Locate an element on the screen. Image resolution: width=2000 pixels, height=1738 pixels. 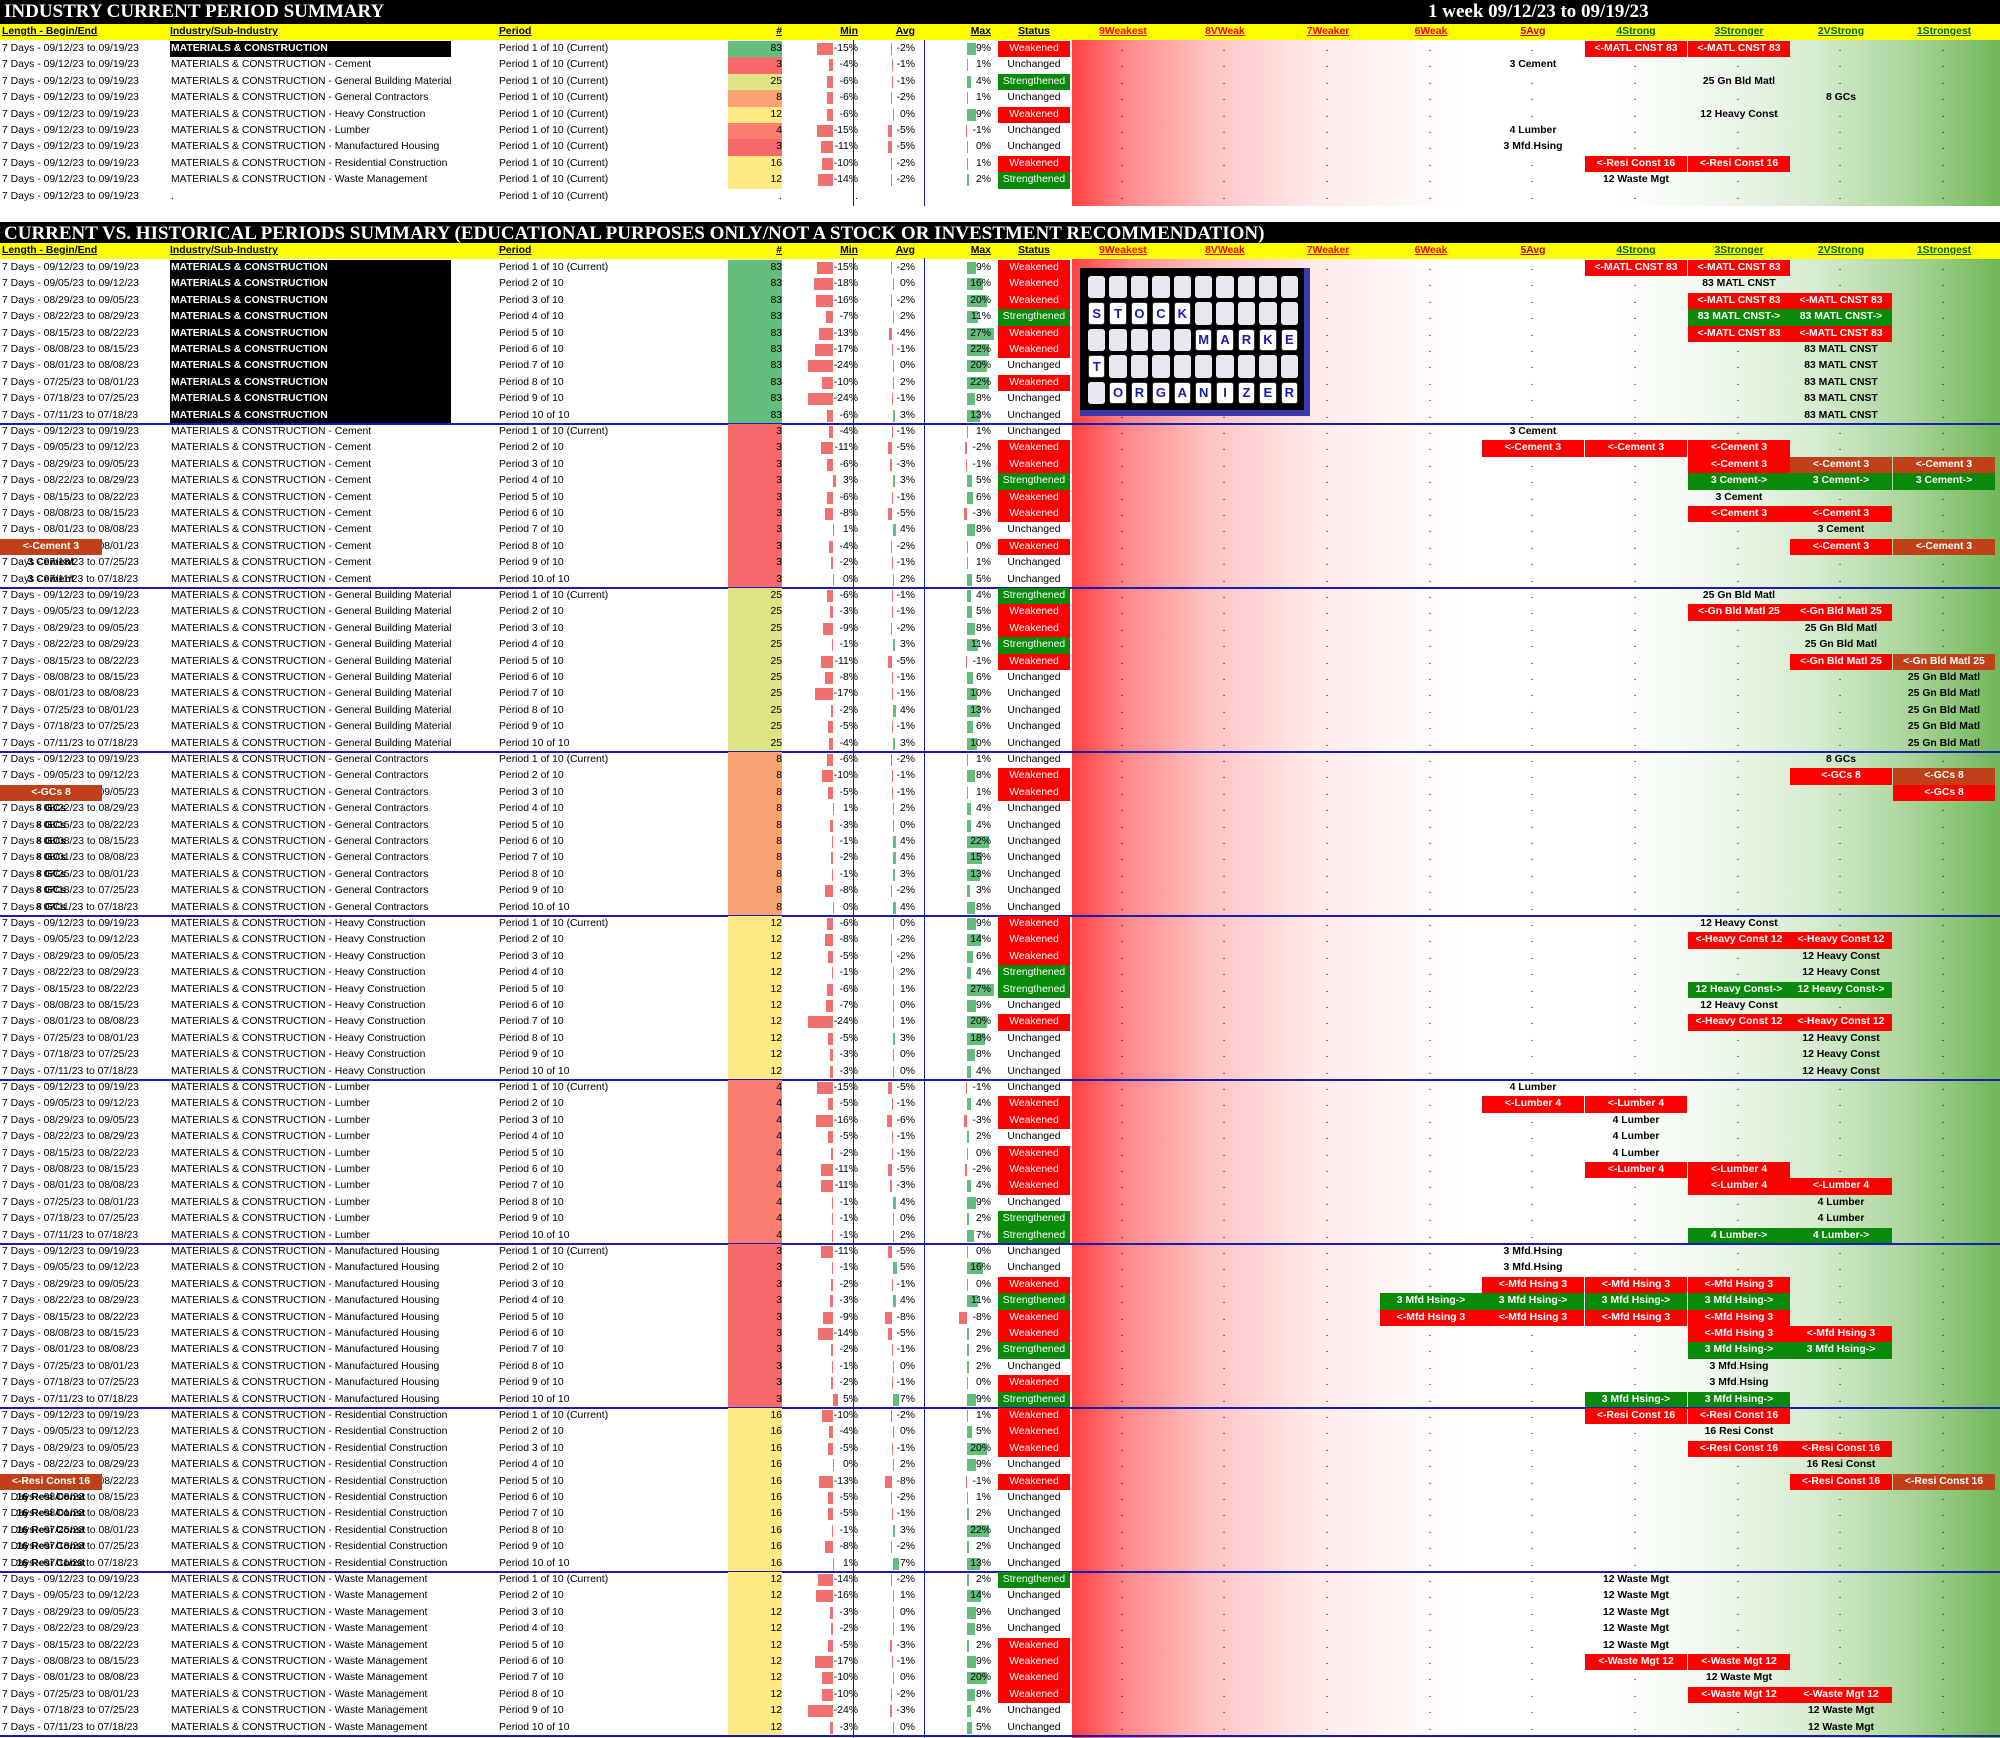
avg-value: -2% is located at coordinates (905, 300).